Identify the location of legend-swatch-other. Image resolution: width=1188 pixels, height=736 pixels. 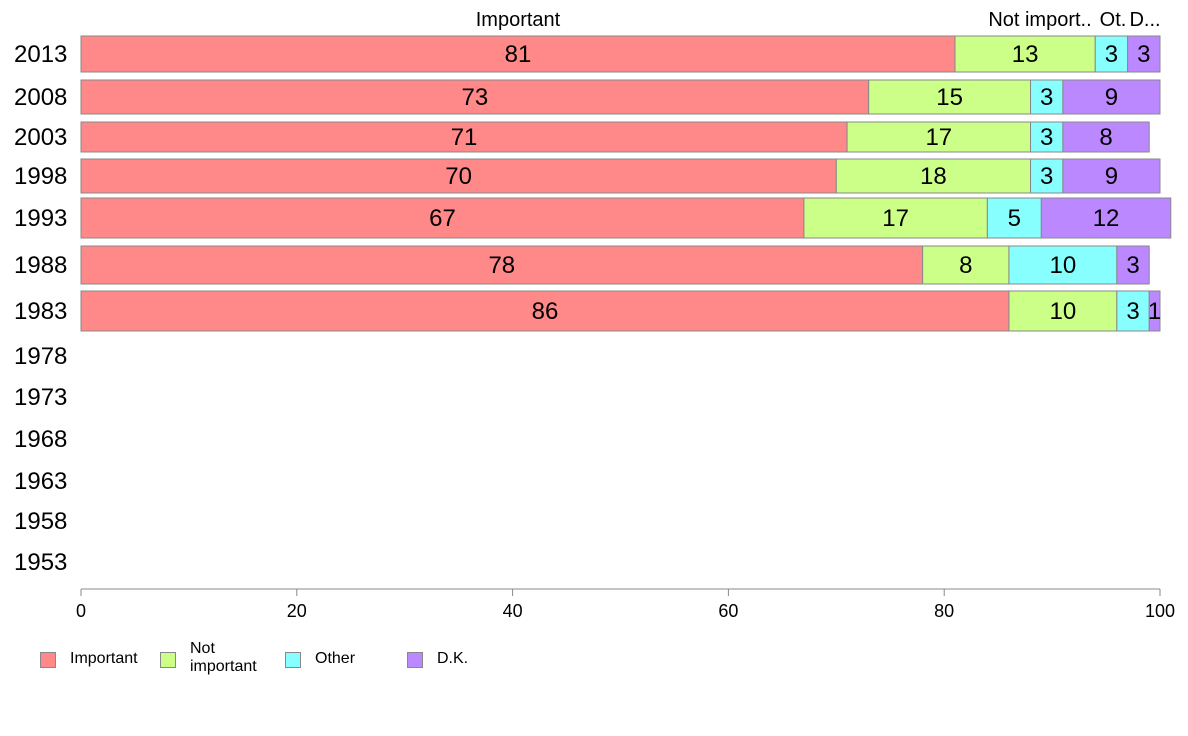
(293, 660).